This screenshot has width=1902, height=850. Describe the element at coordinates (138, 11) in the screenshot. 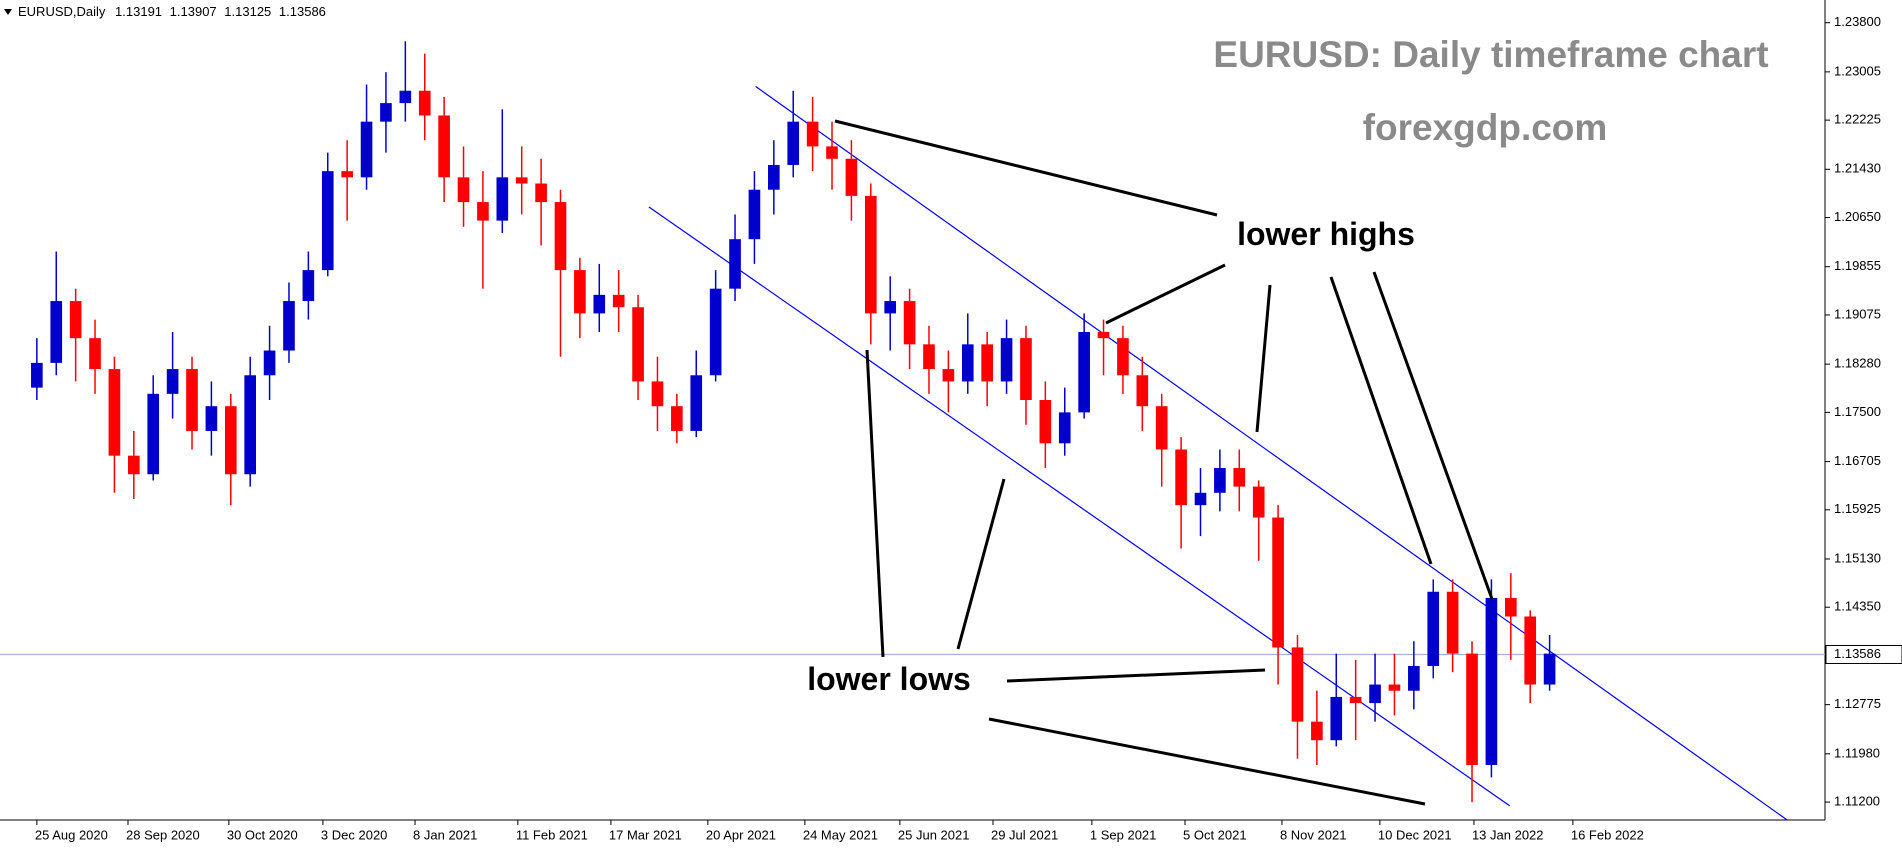

I see `header-open: 1.13191` at that location.